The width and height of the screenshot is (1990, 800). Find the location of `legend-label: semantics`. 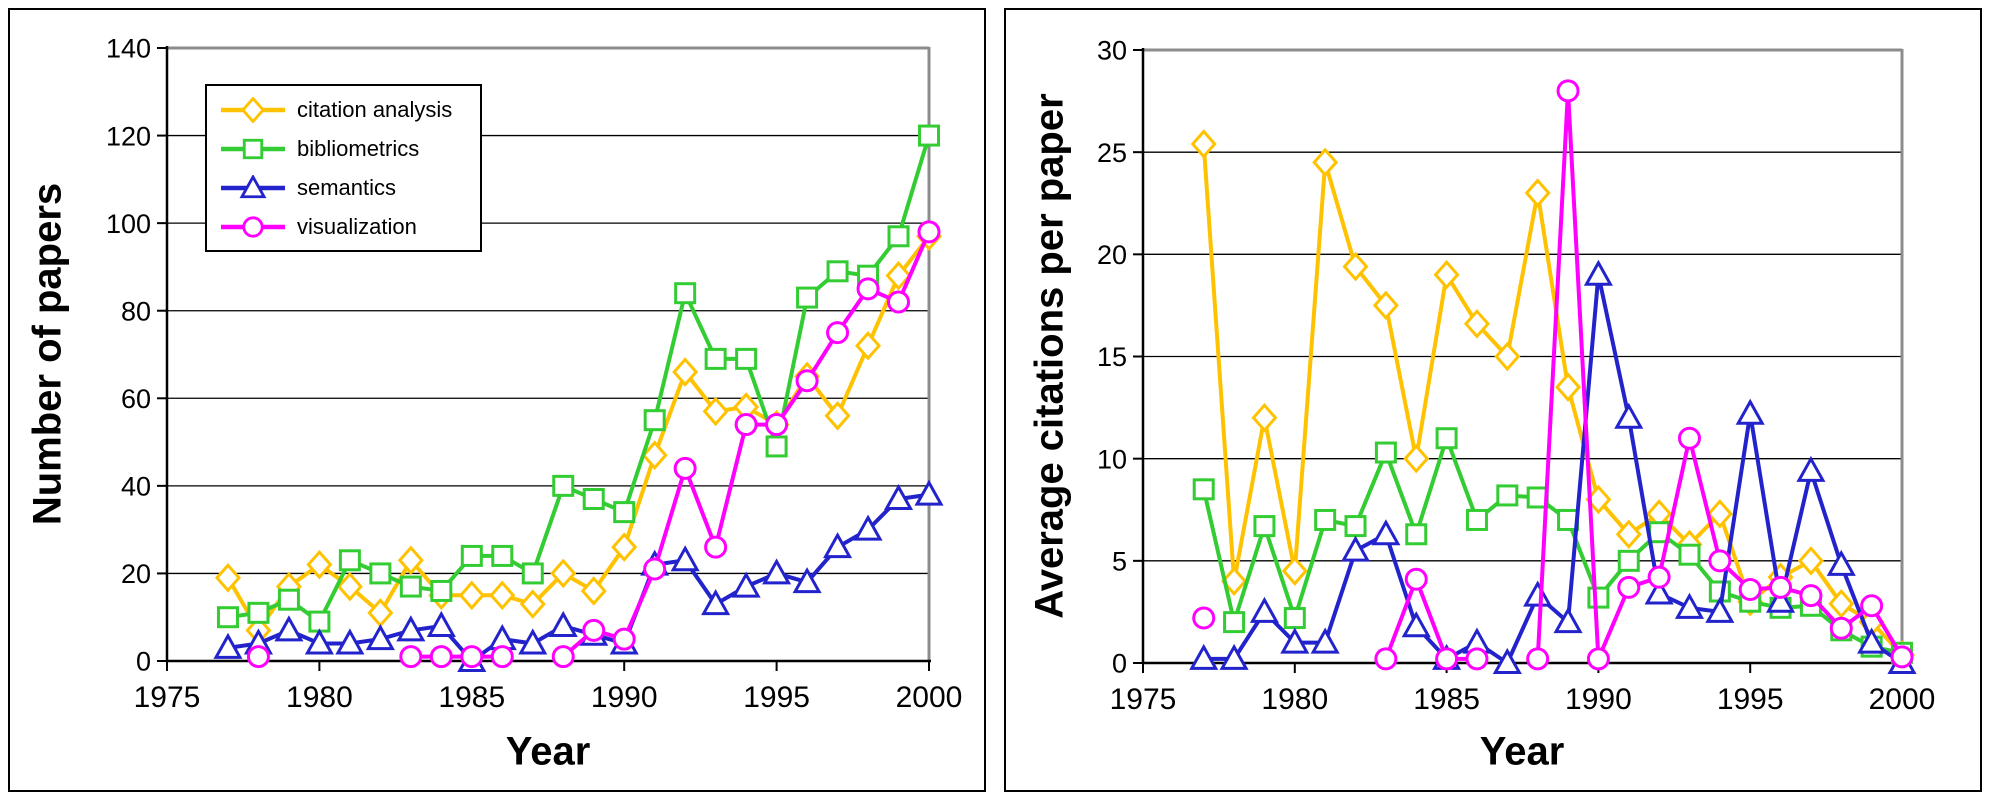

legend-label: semantics is located at coordinates (347, 187).